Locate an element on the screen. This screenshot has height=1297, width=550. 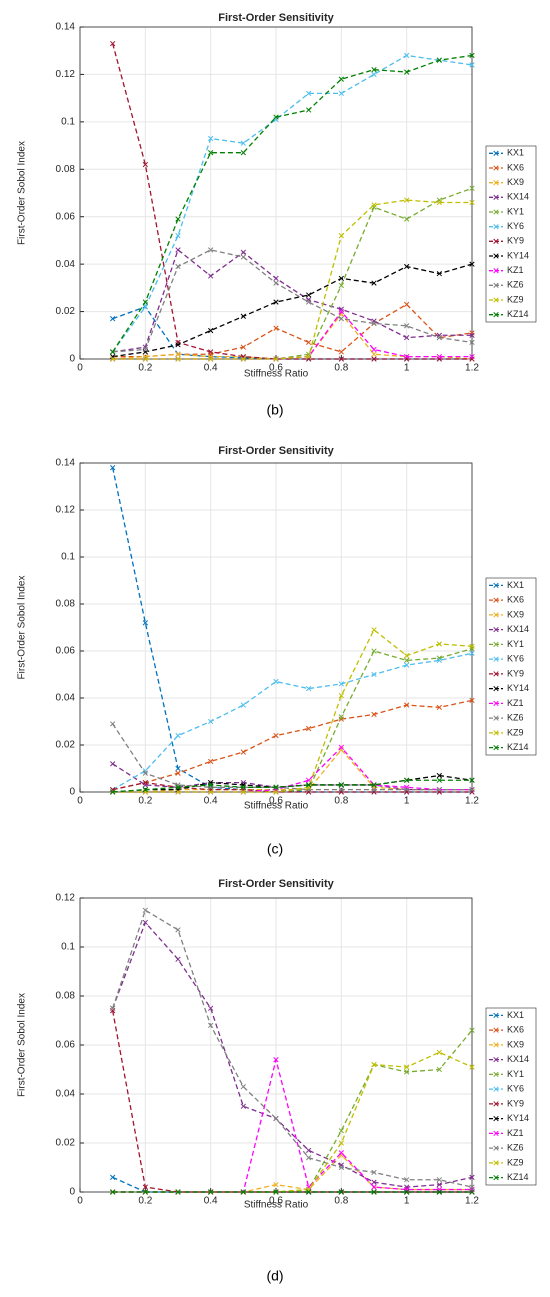
legend-label: KZ9 is located at coordinates (515, 732).